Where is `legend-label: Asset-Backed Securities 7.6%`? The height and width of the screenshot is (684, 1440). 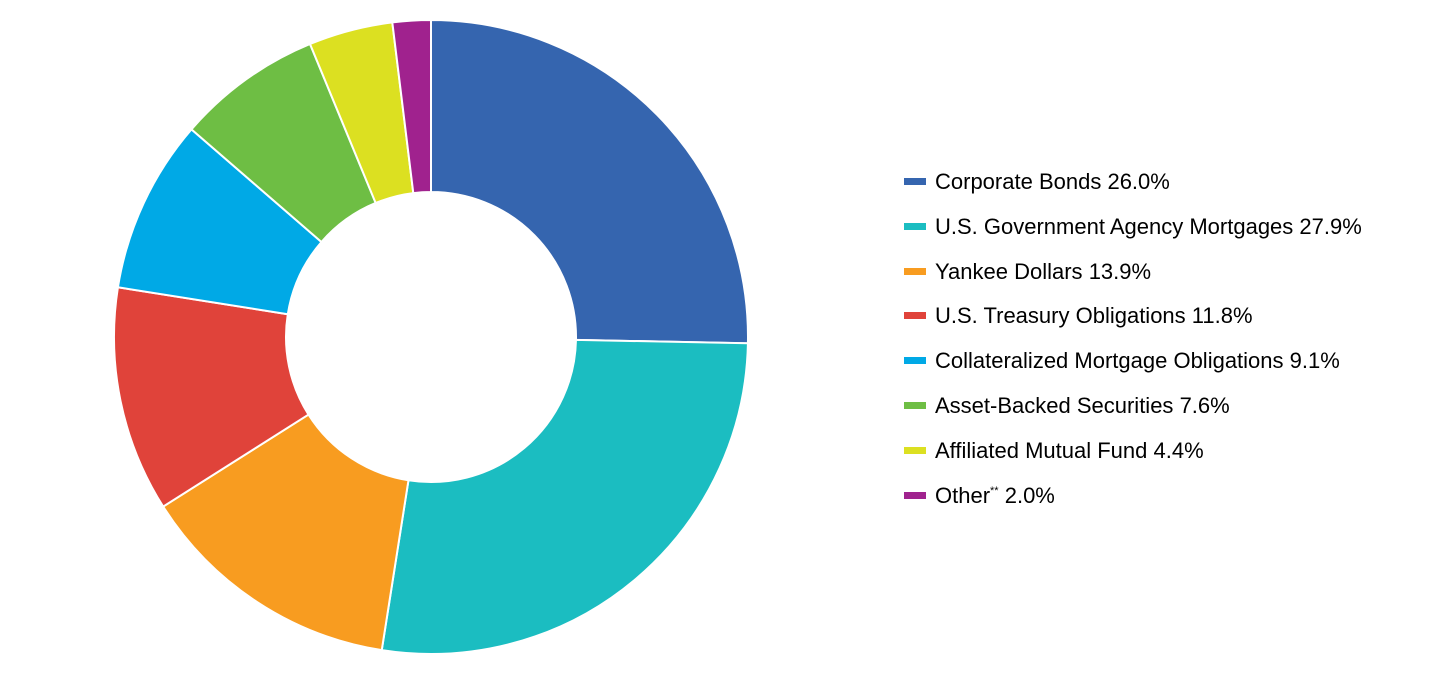
legend-label: Asset-Backed Securities 7.6% is located at coordinates (1082, 406).